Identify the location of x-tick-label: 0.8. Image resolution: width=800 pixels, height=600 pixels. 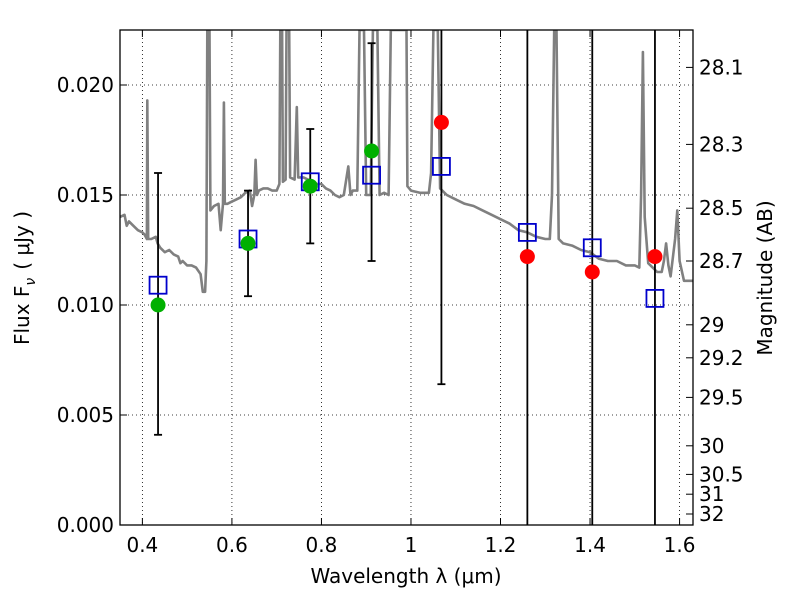
(322, 545).